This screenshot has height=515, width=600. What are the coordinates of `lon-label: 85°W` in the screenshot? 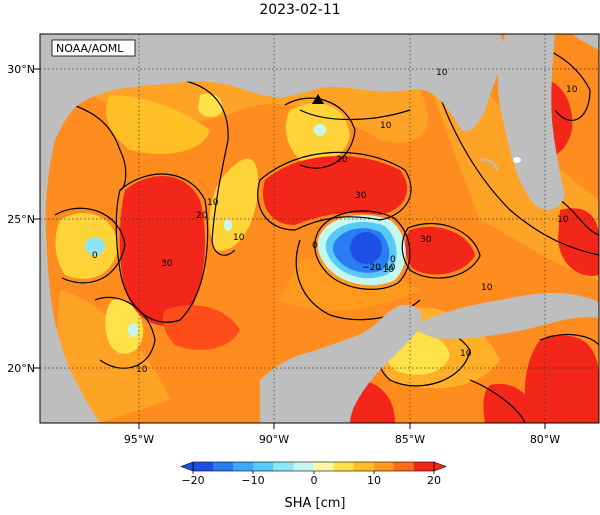 It's located at (410, 439).